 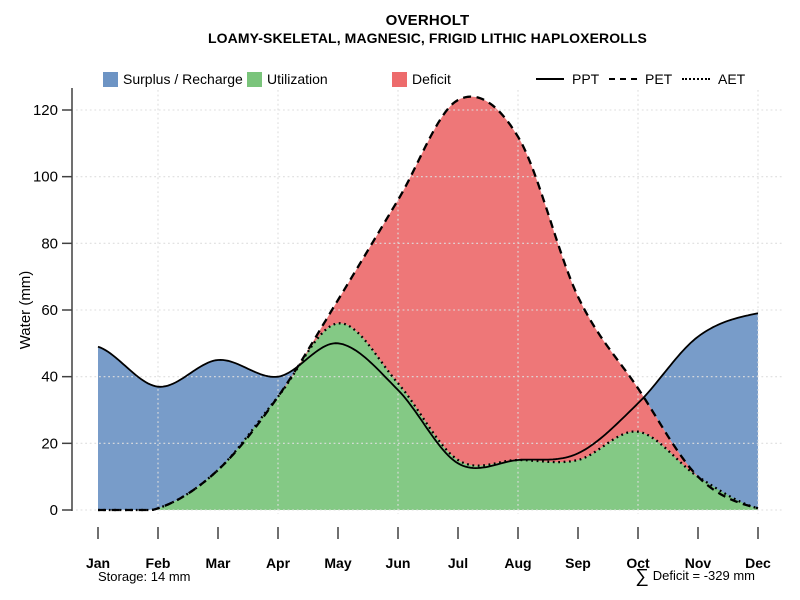 I want to click on surplus-swatch, so click(x=110, y=79).